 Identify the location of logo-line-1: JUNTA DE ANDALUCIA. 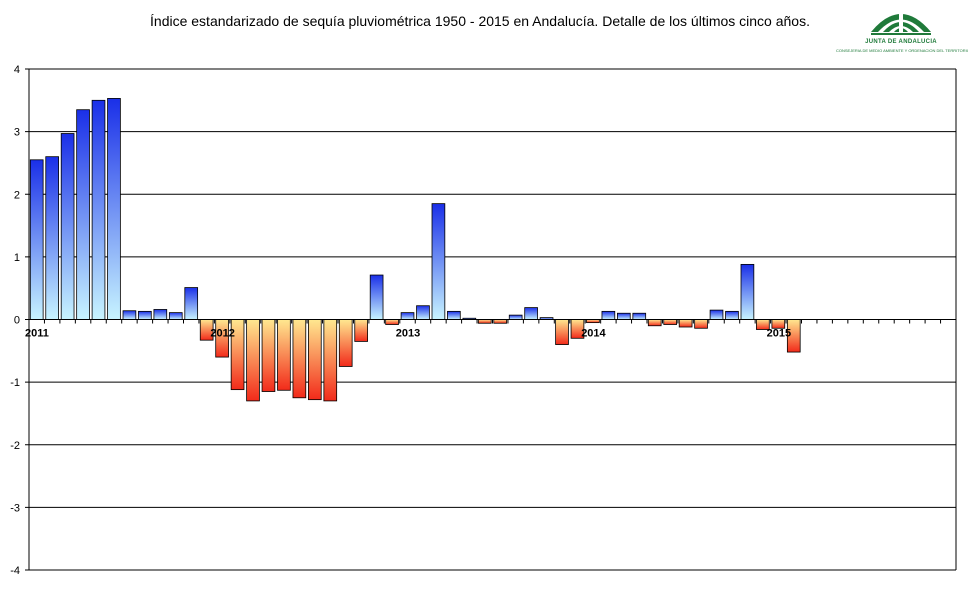
(901, 42).